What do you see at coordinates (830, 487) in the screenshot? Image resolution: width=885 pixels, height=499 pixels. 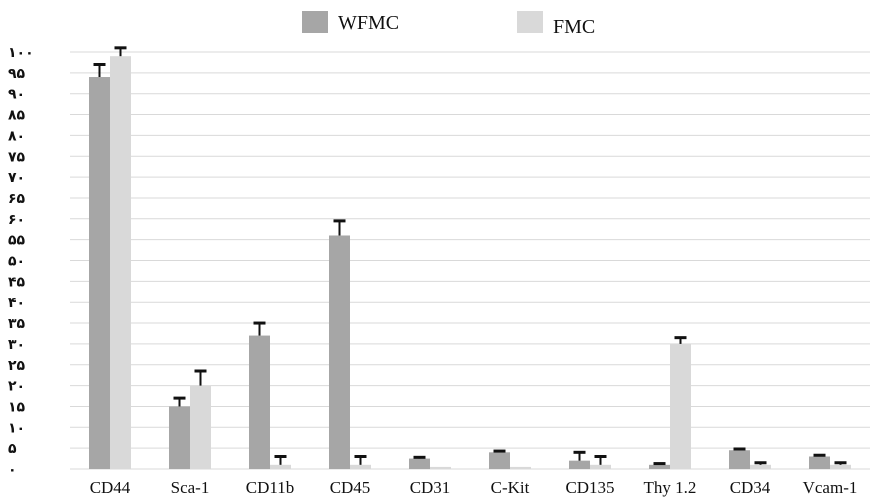 I see `x-tick-label: Vcam-1` at bounding box center [830, 487].